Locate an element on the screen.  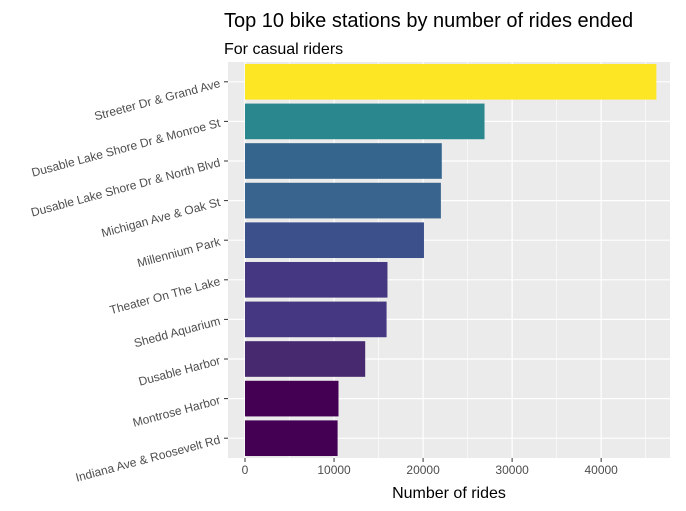
y-tick-label: Indiana Ave & Roosevelt Rd is located at coordinates (148, 459).